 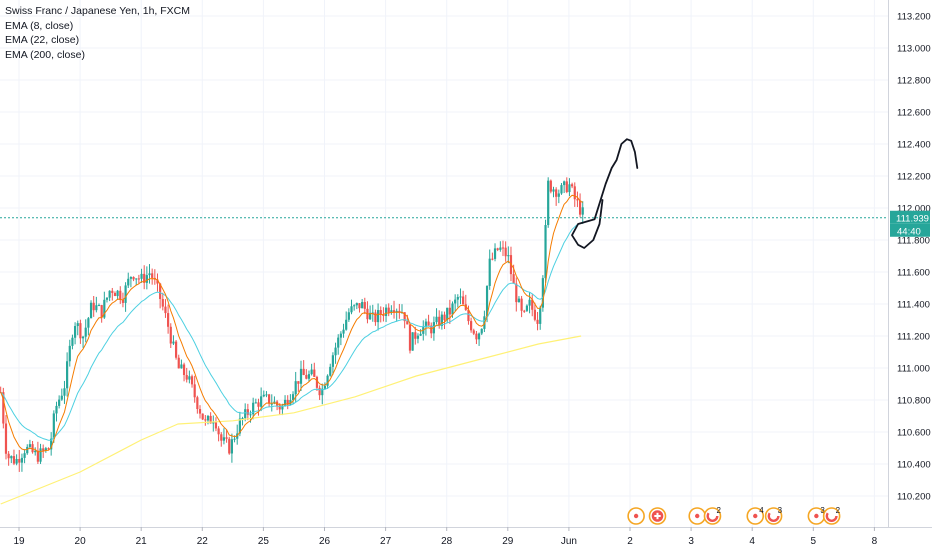 I want to click on y-tick-label: 110.400, so click(x=914, y=465).